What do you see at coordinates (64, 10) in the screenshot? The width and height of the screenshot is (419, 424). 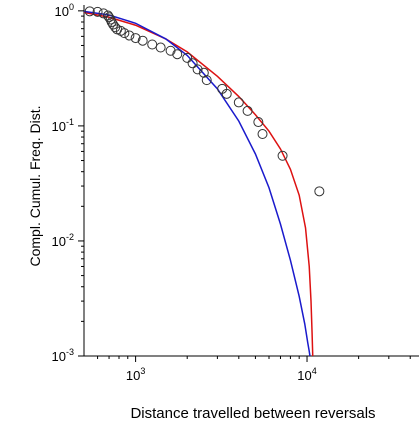 I see `y-tick-label: 10⁰` at bounding box center [64, 10].